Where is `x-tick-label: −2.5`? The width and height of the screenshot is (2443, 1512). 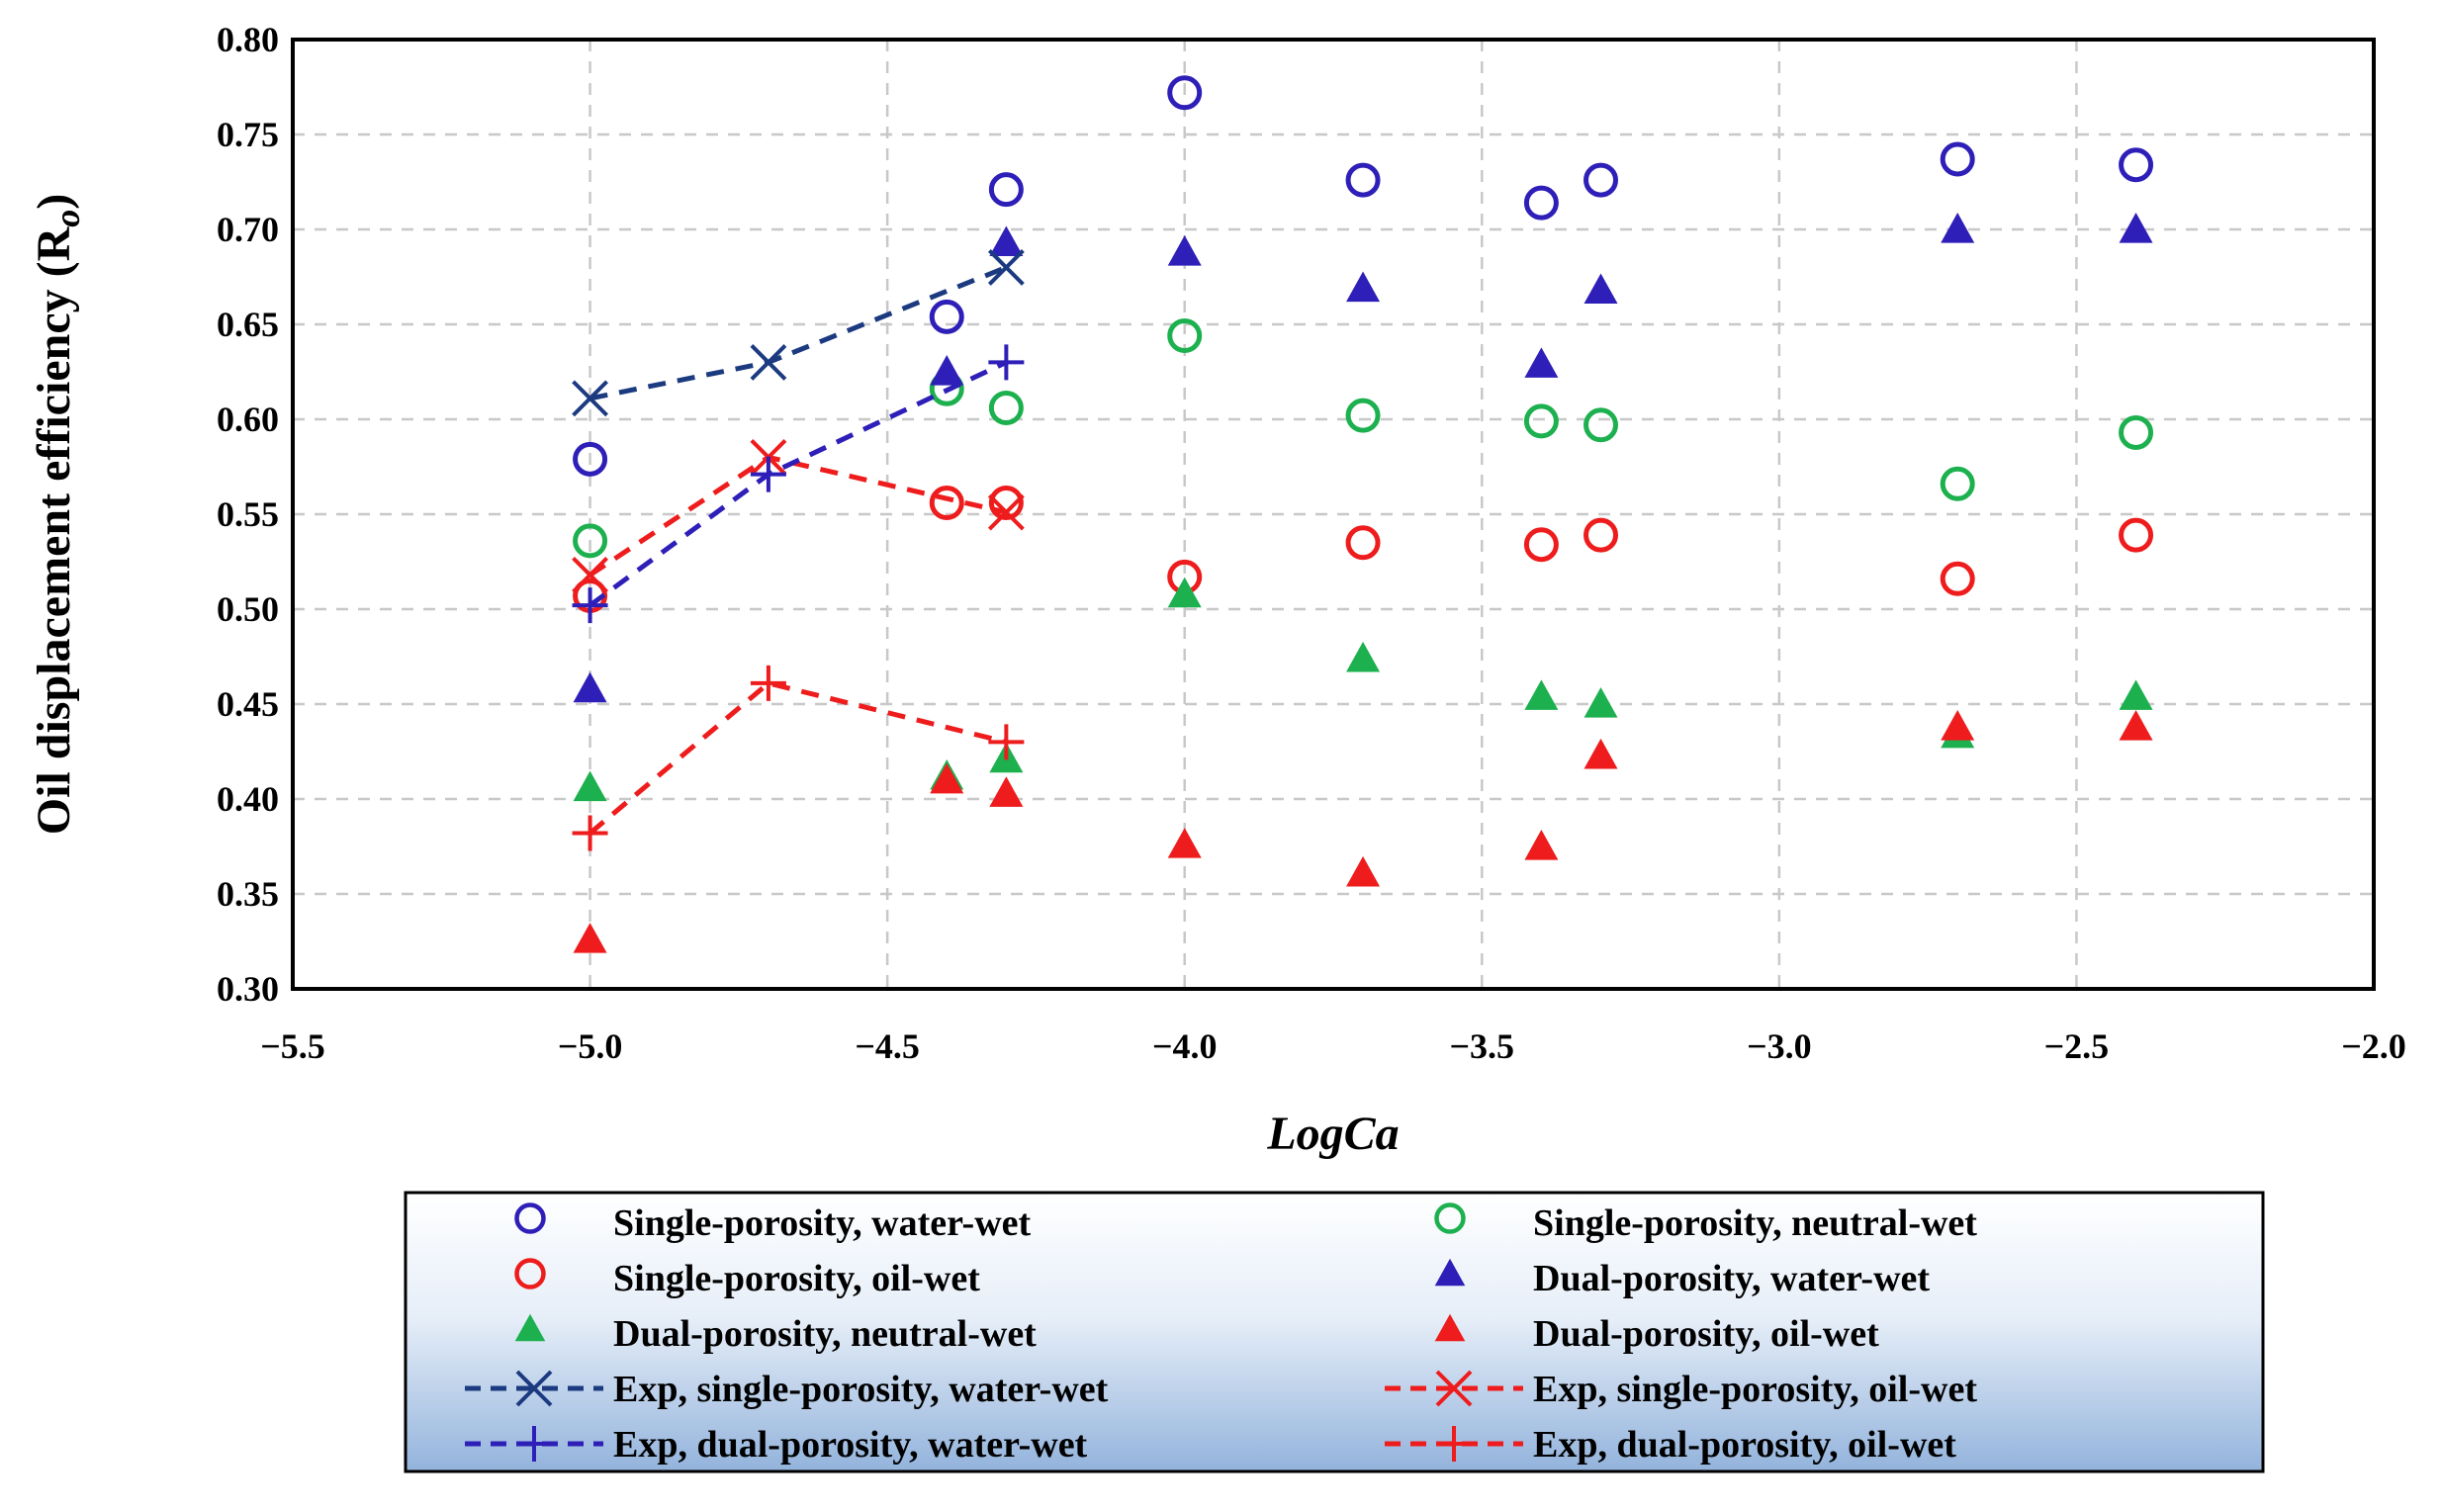 x-tick-label: −2.5 is located at coordinates (2077, 1046).